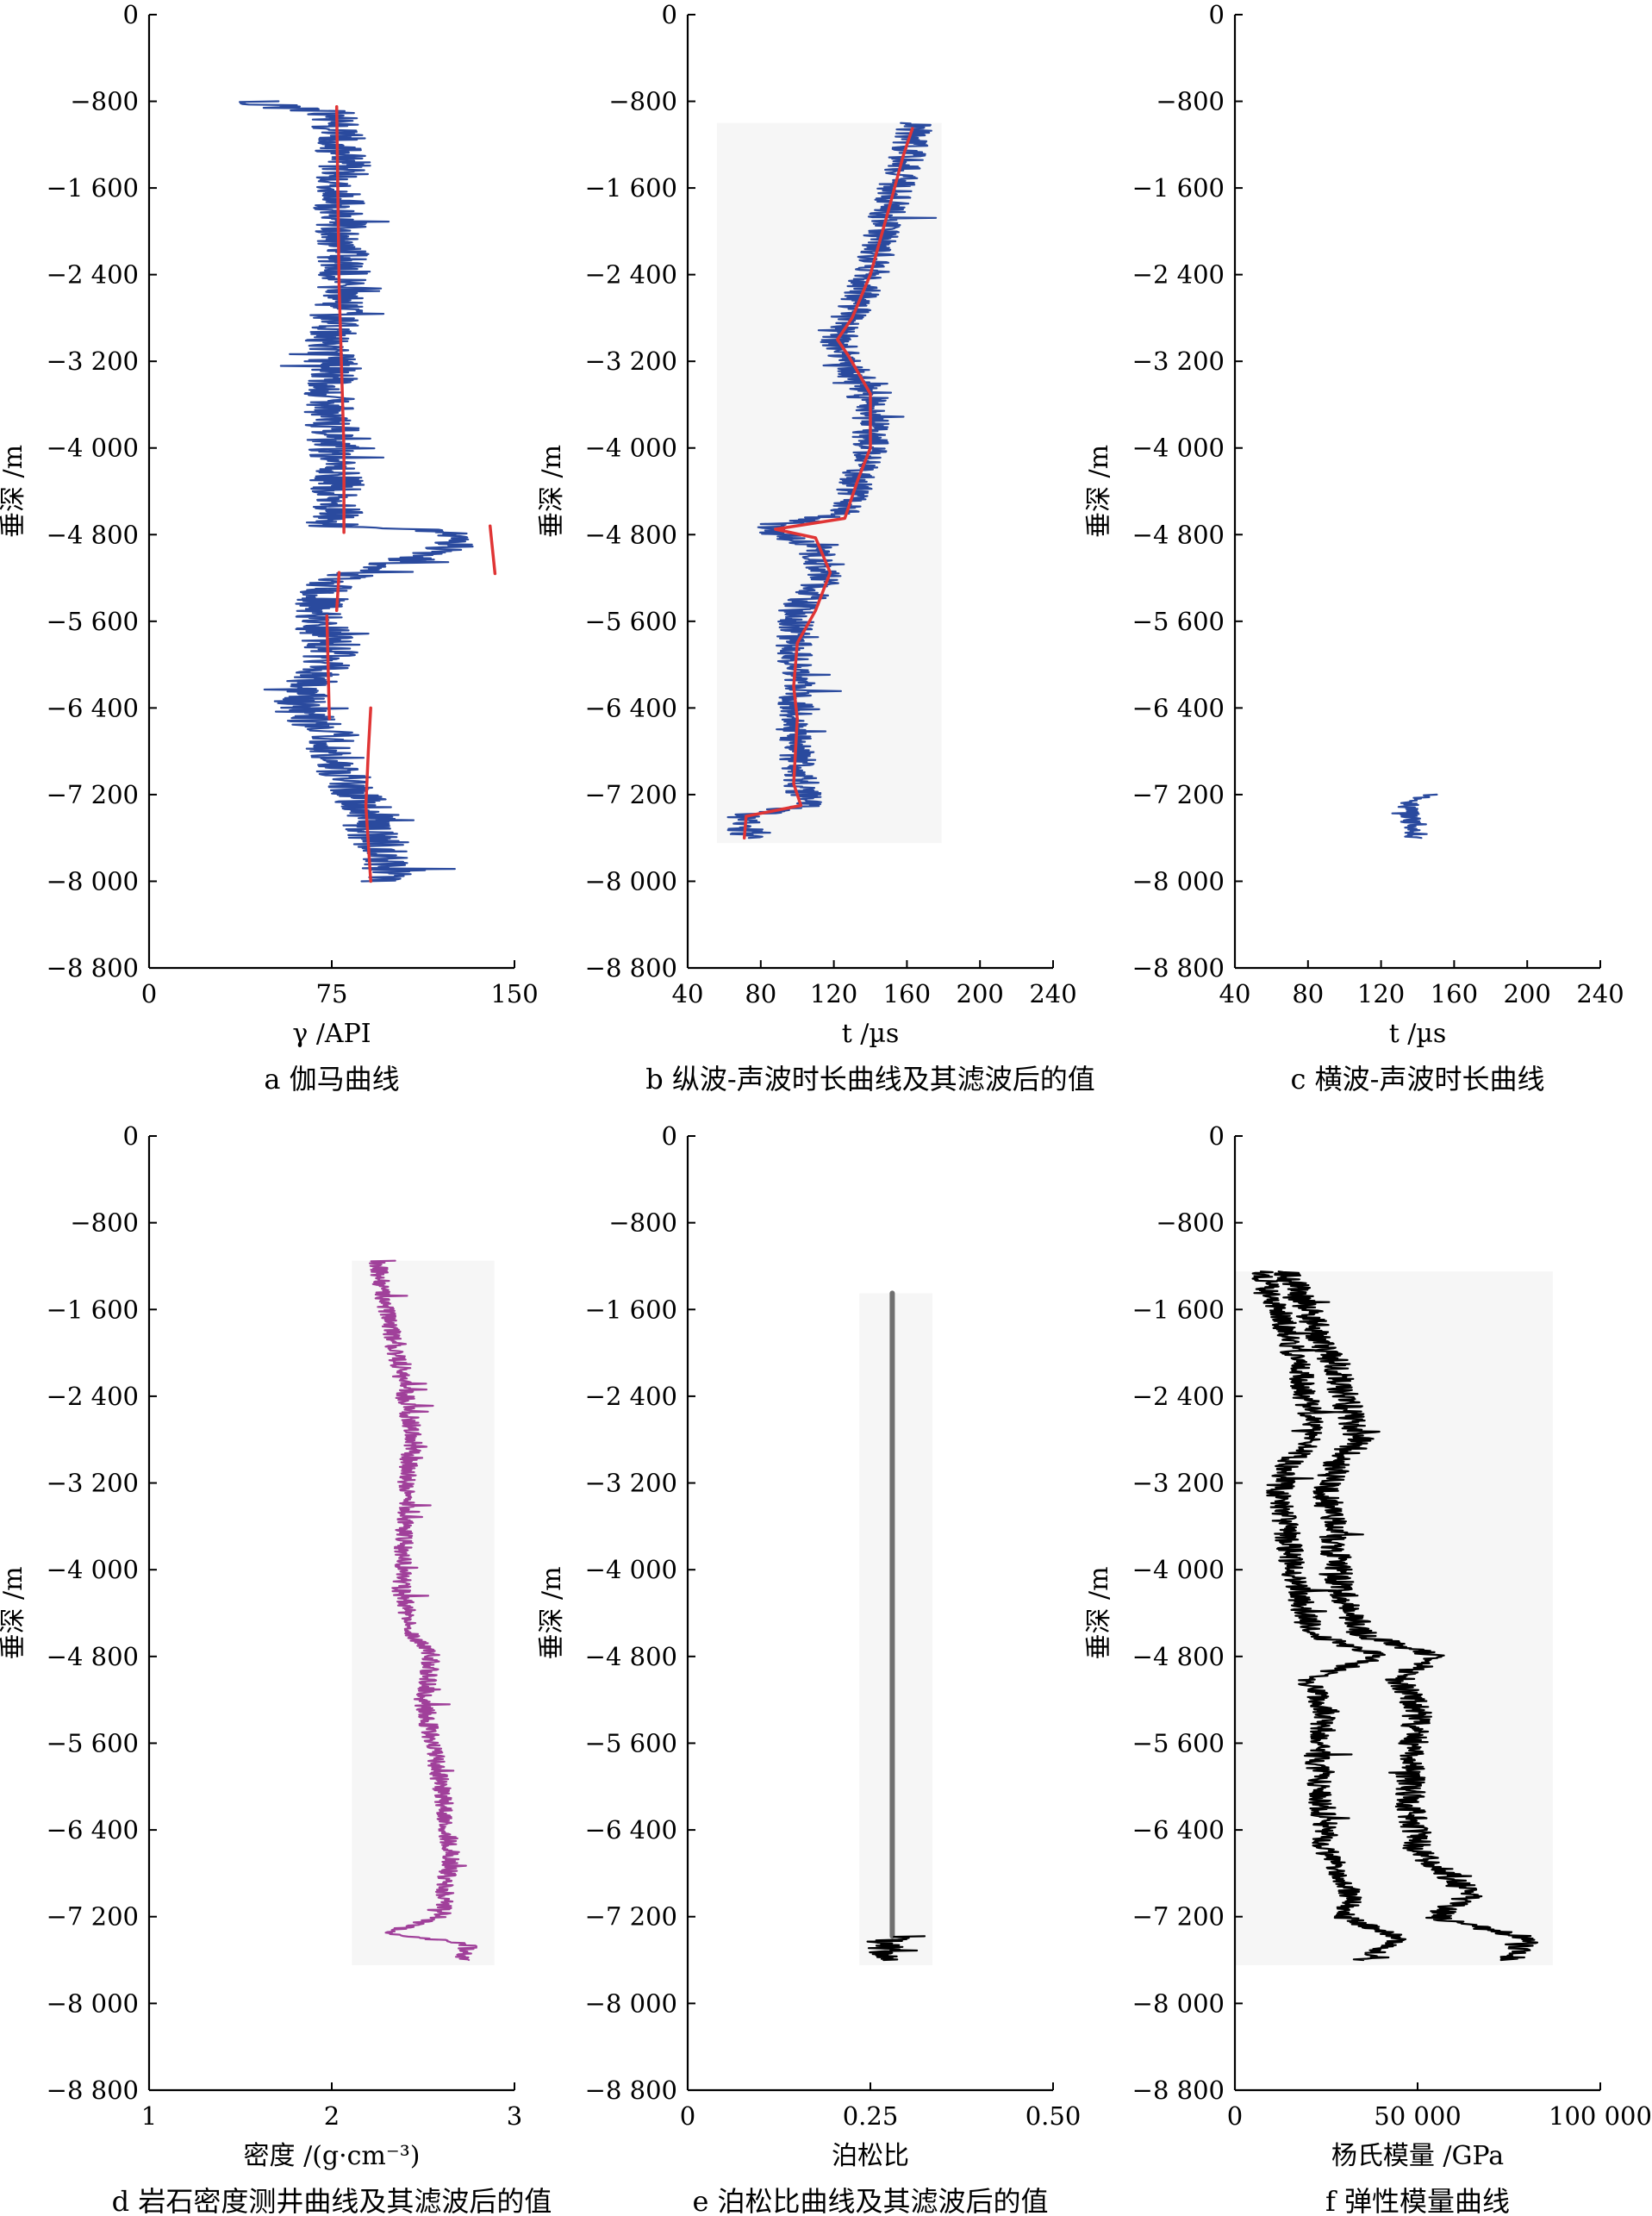 This screenshot has width=1652, height=2216. I want to click on panel-caption: d 岩石密度测井曲线及其滤波后的值, so click(332, 2200).